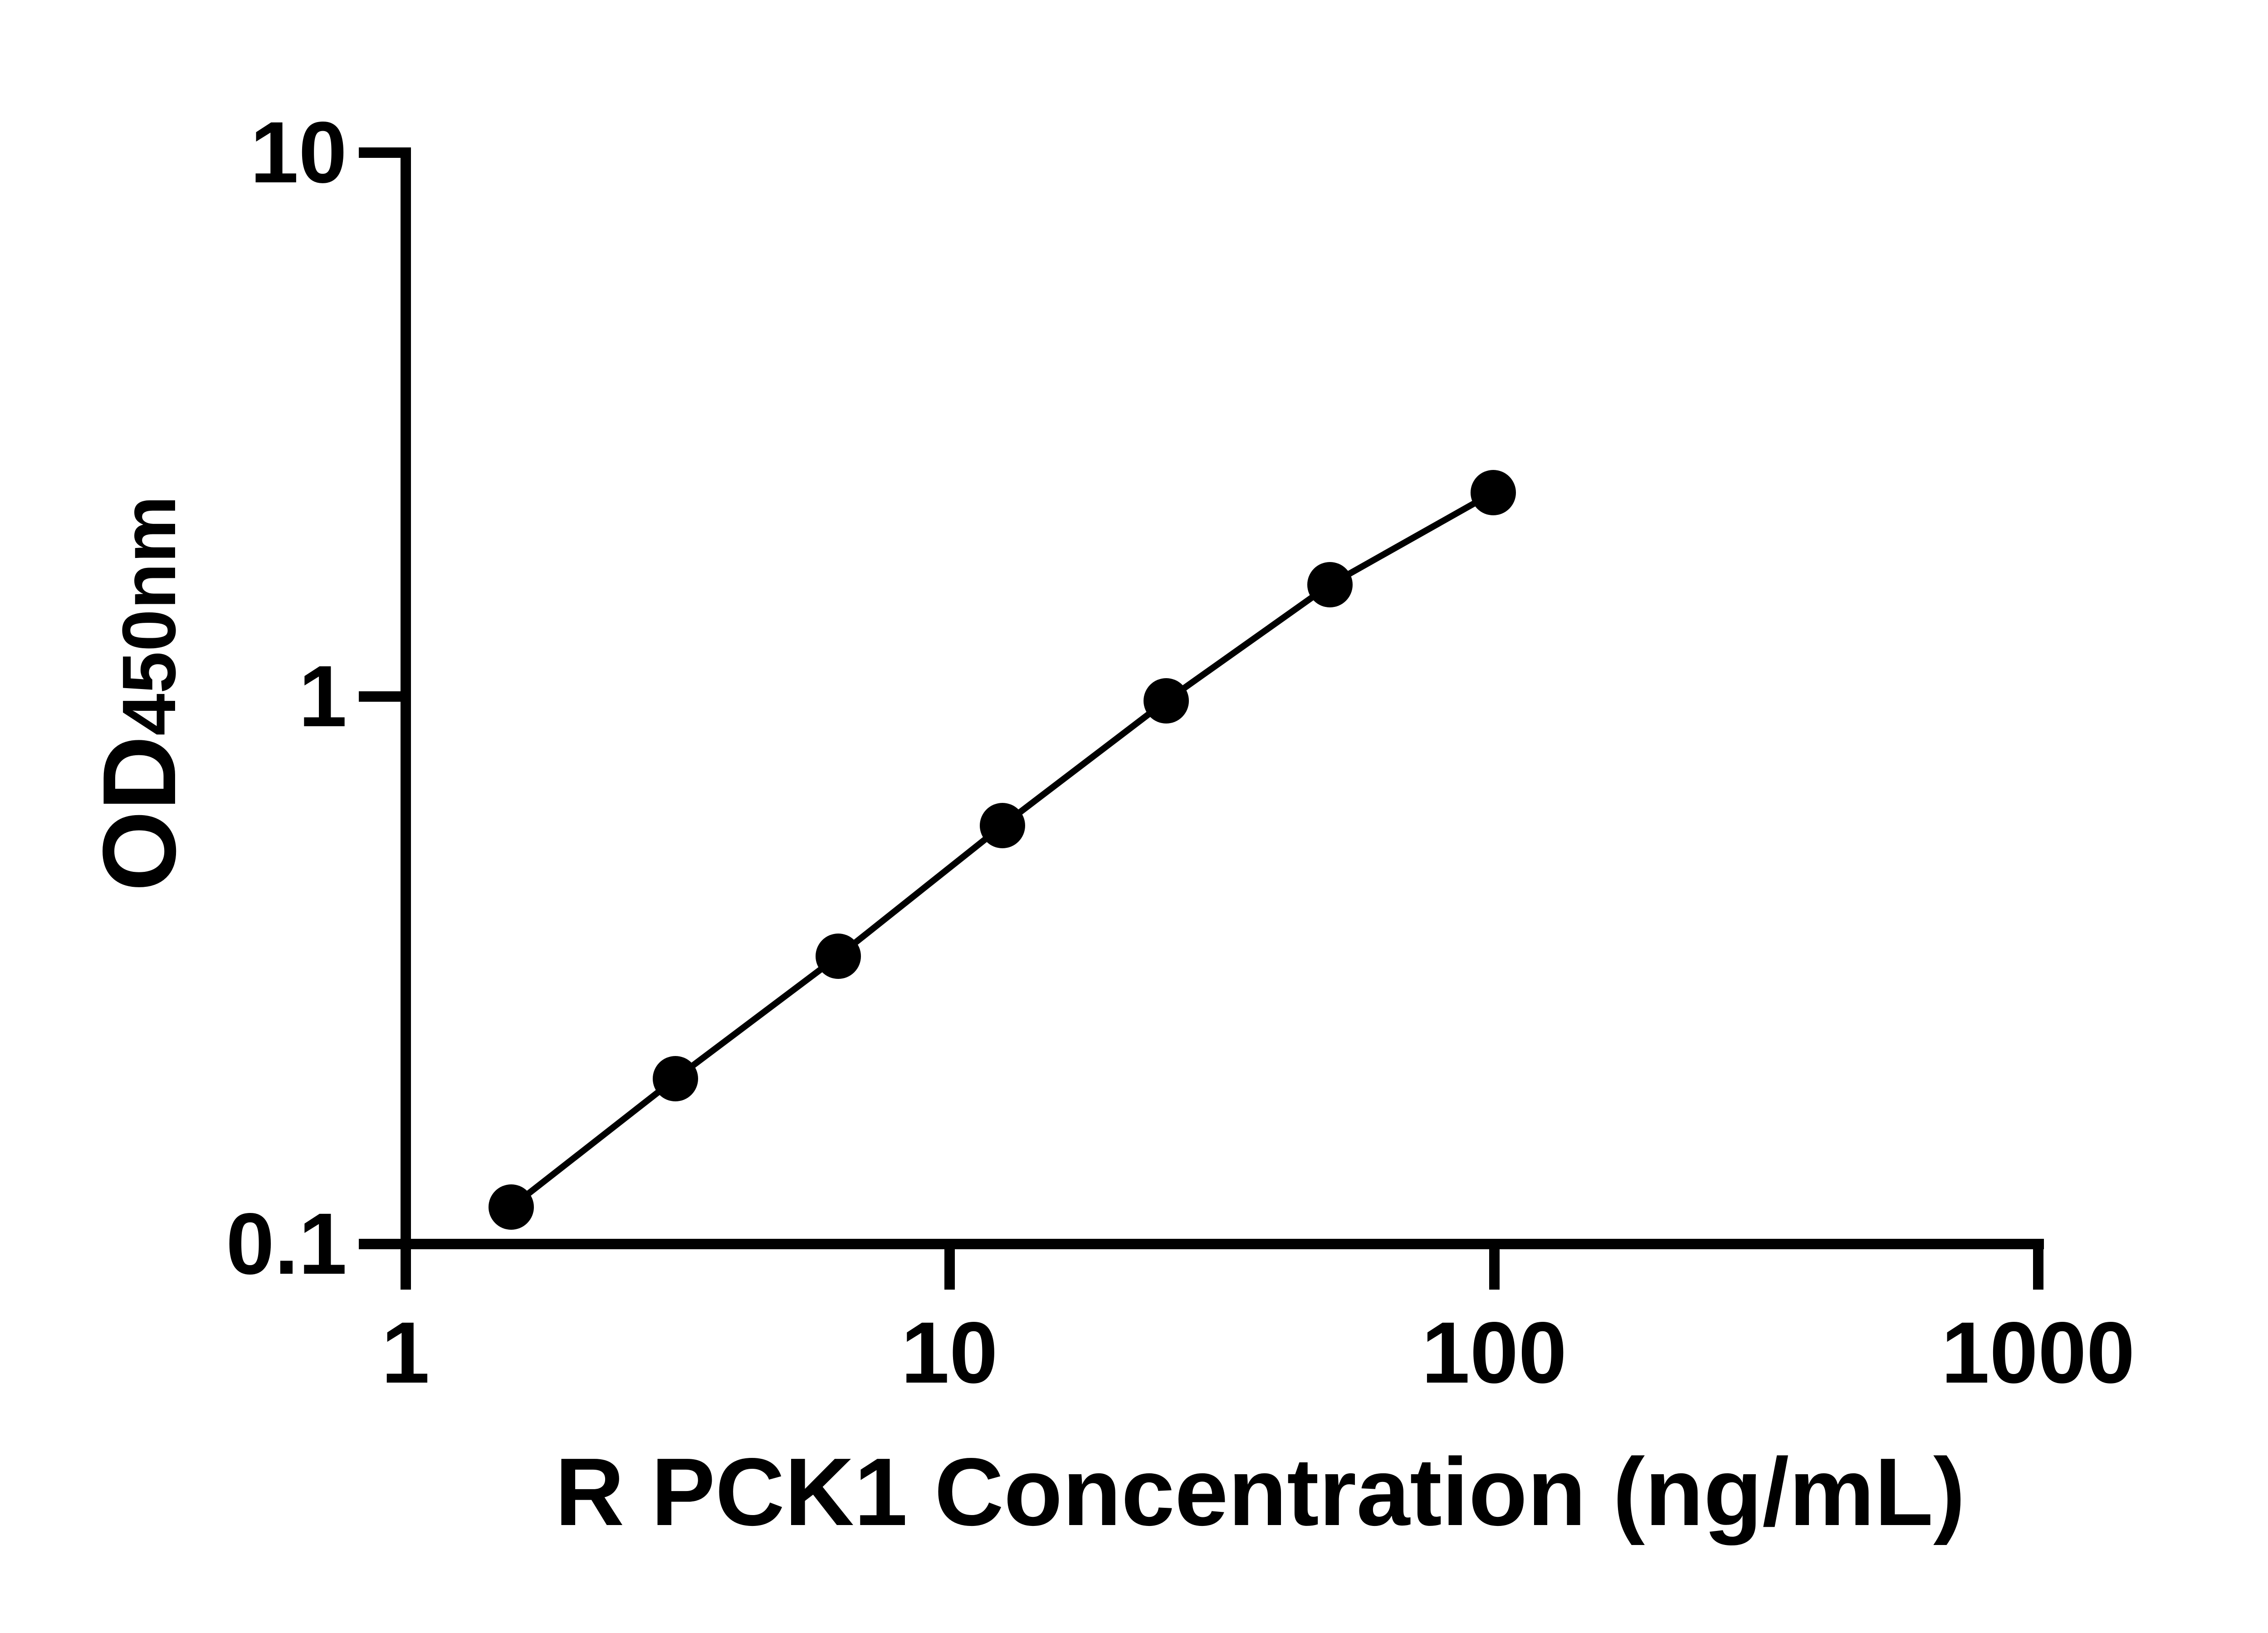 Image resolution: width=2268 pixels, height=1633 pixels. What do you see at coordinates (286, 1243) in the screenshot?
I see `svg-text: 0.1` at bounding box center [286, 1243].